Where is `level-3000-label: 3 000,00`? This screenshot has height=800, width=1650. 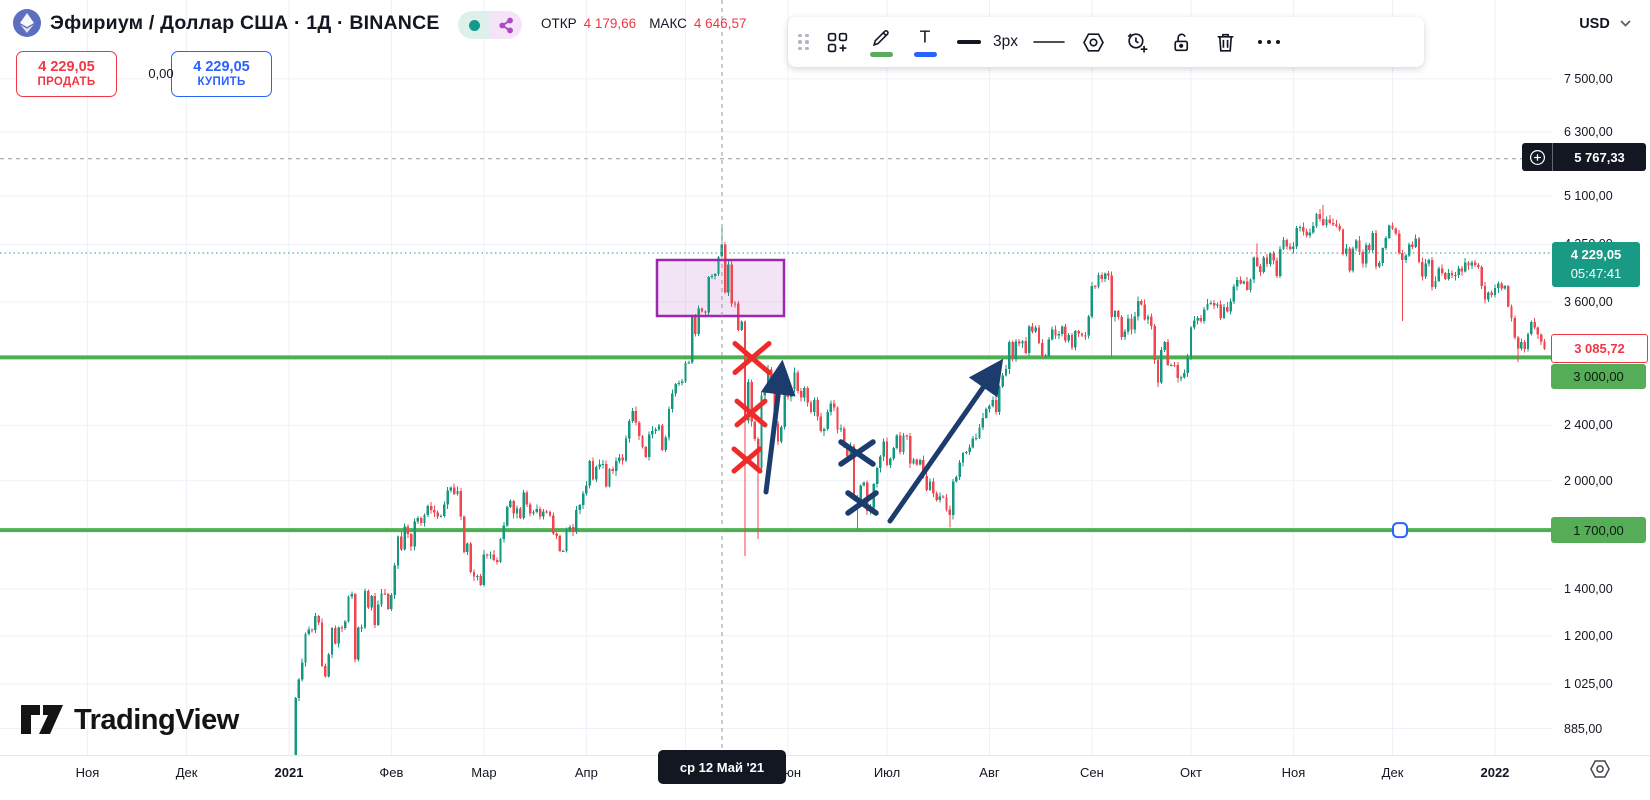
level-3000-label: 3 000,00 is located at coordinates (1598, 376).